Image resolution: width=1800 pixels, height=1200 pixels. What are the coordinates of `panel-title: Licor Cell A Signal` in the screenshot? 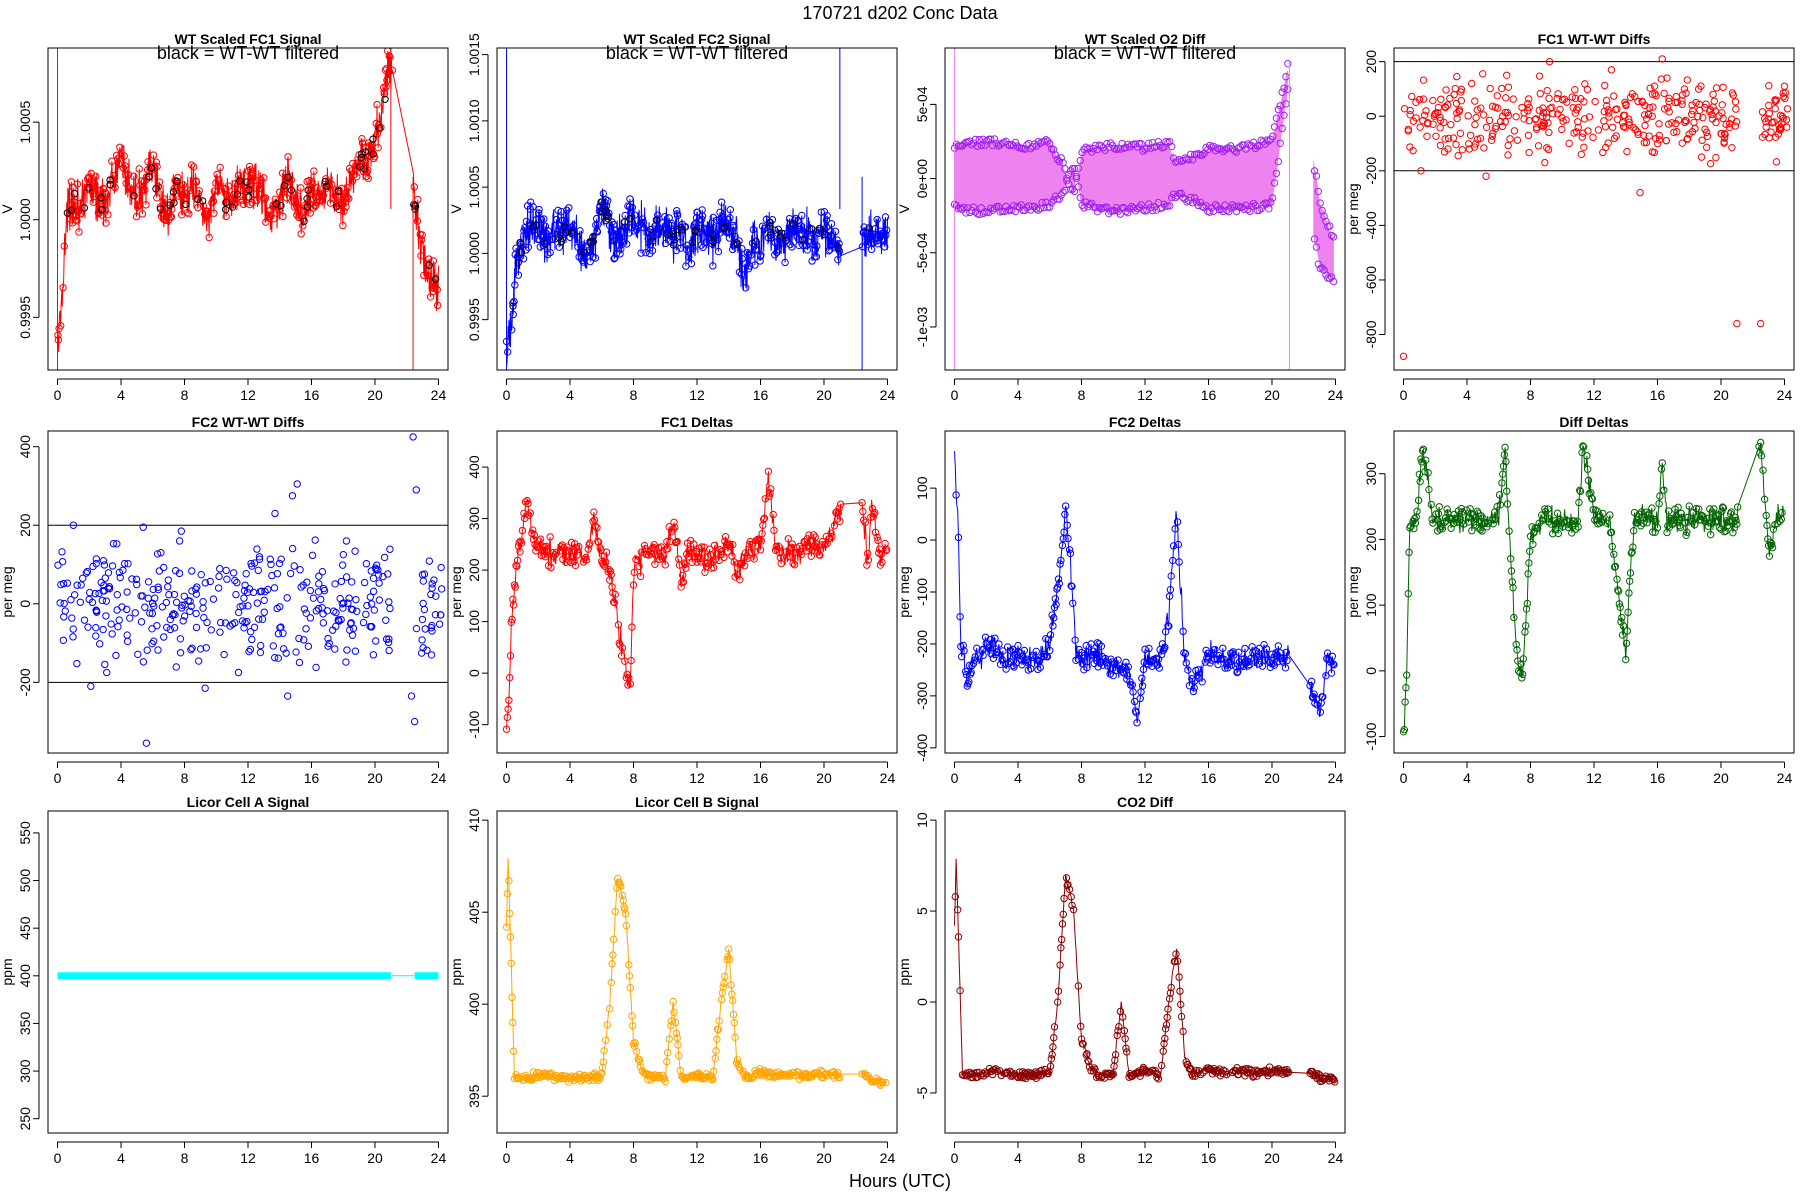 It's located at (248, 802).